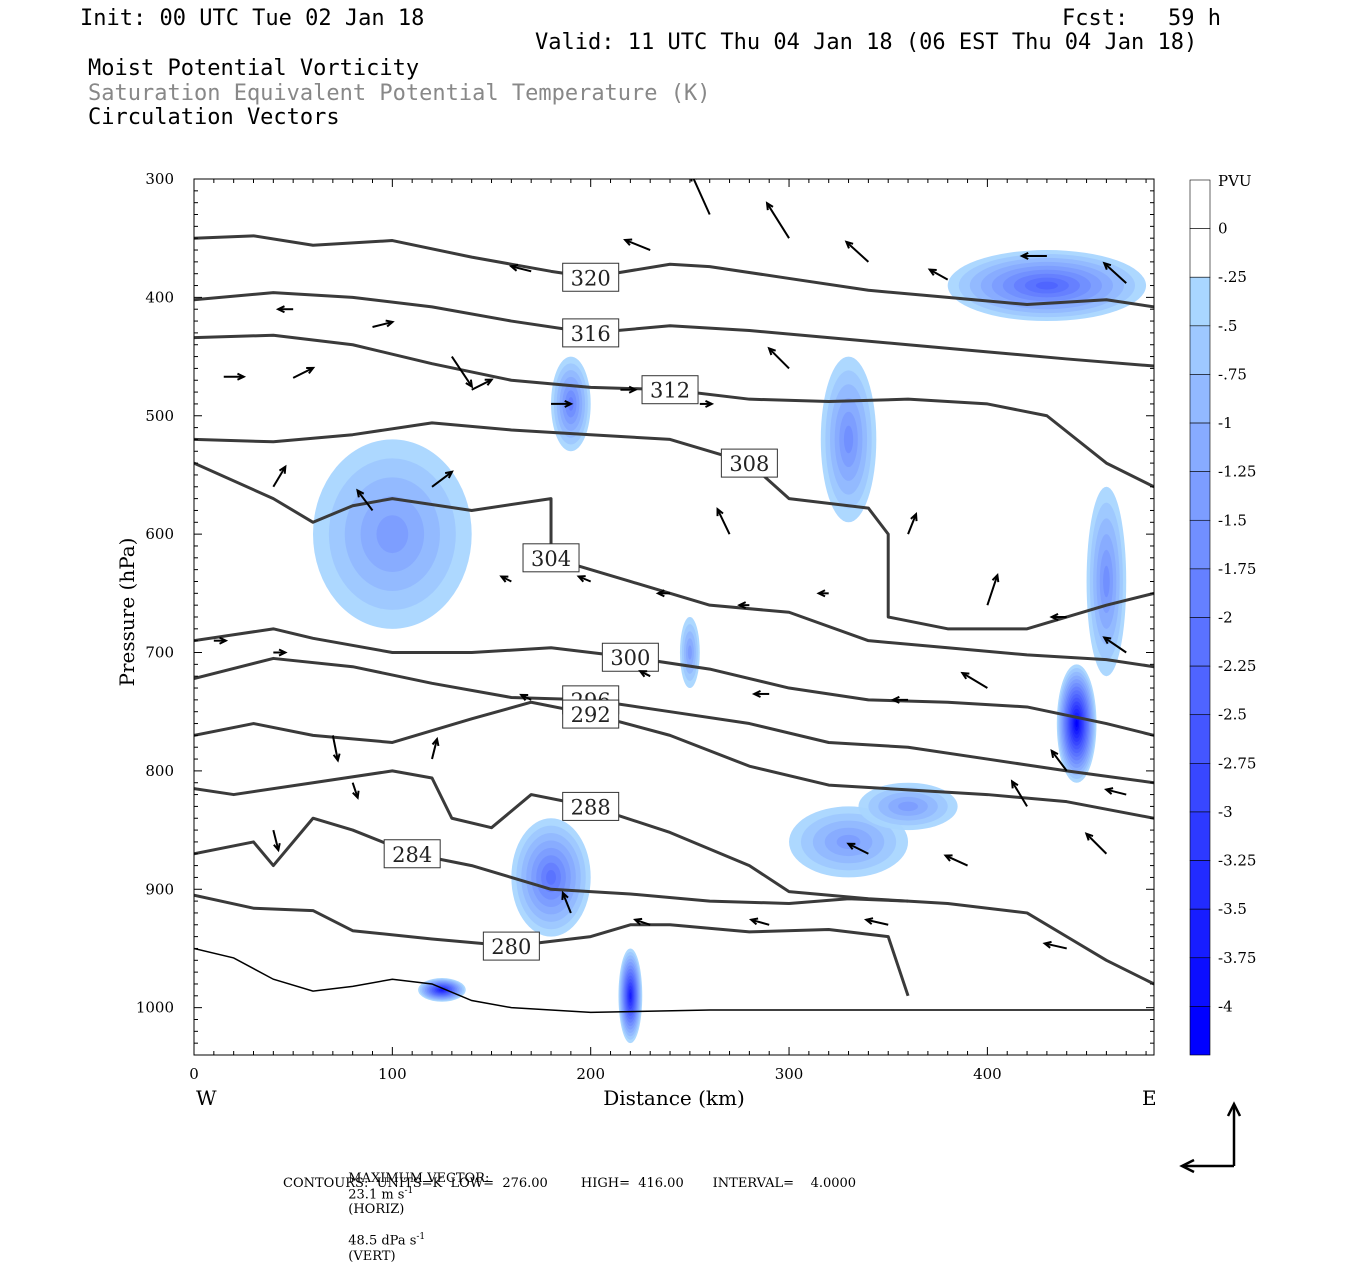 The width and height of the screenshot is (1350, 1264). I want to click on reference-vector-icon, so click(1210, 1137).